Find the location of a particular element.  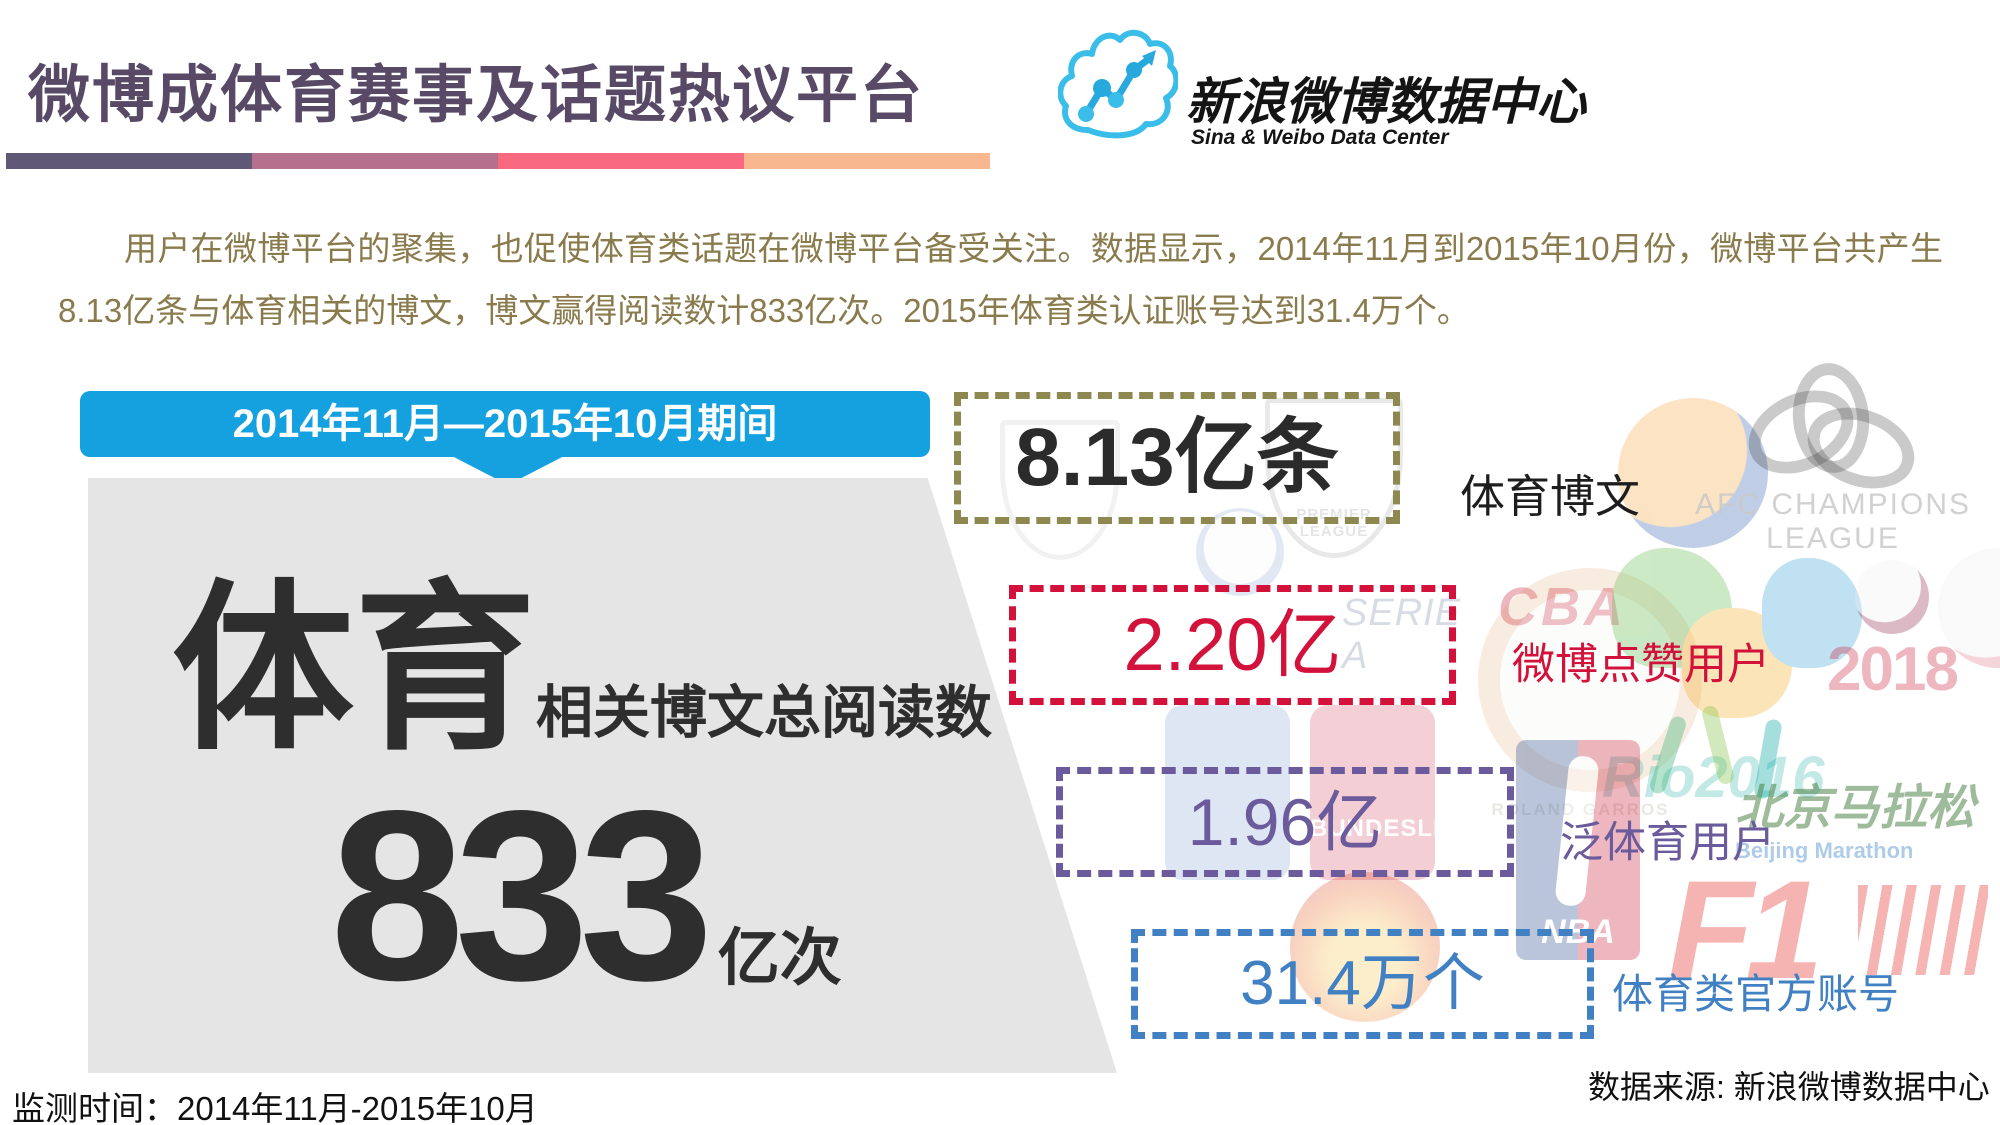

rio2016-icon: Rio2016 is located at coordinates (1752, 693).